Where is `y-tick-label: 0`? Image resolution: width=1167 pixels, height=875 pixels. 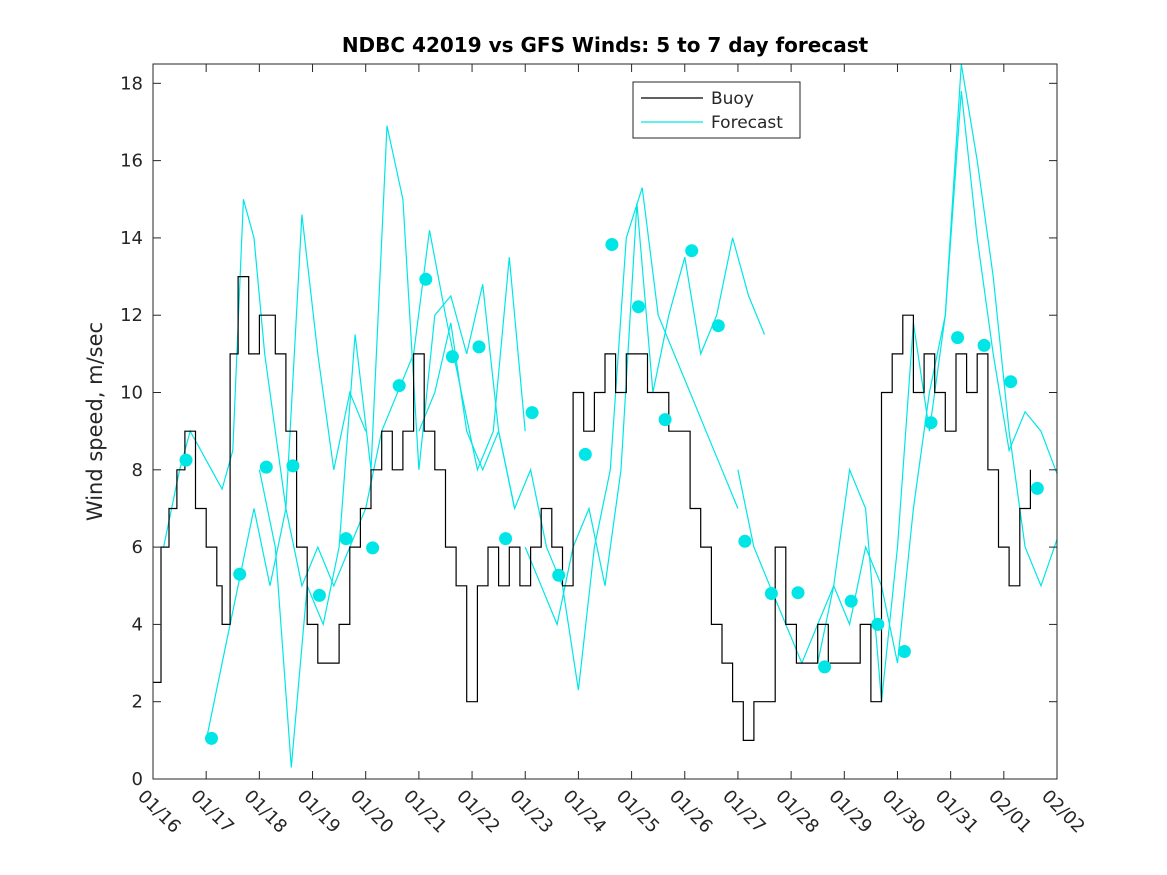 y-tick-label: 0 is located at coordinates (137, 779).